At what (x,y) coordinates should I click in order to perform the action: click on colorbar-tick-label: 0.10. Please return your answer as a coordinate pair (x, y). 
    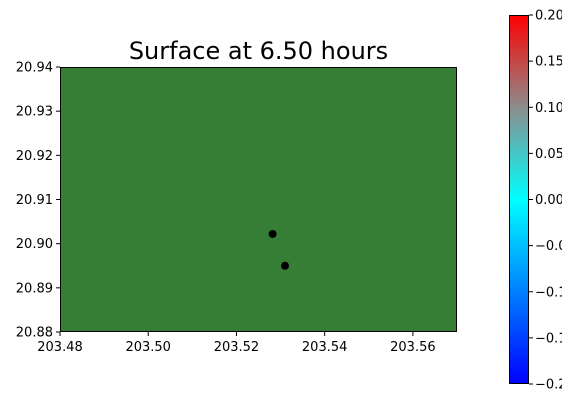
    Looking at the image, I should click on (548, 108).